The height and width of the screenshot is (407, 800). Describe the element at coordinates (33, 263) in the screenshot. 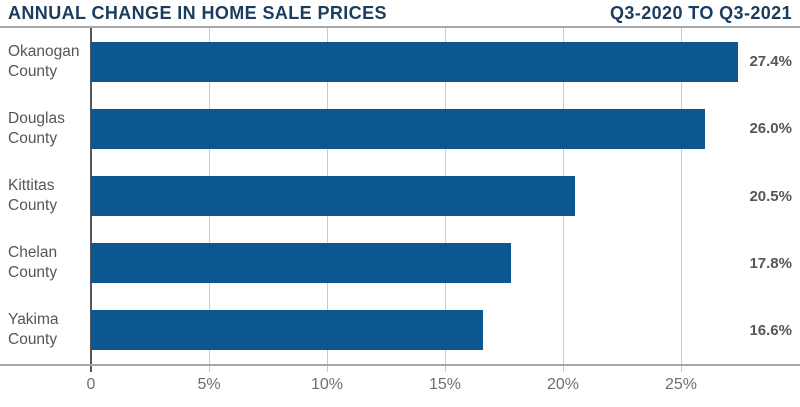

I see `category-label: Chelan County` at that location.